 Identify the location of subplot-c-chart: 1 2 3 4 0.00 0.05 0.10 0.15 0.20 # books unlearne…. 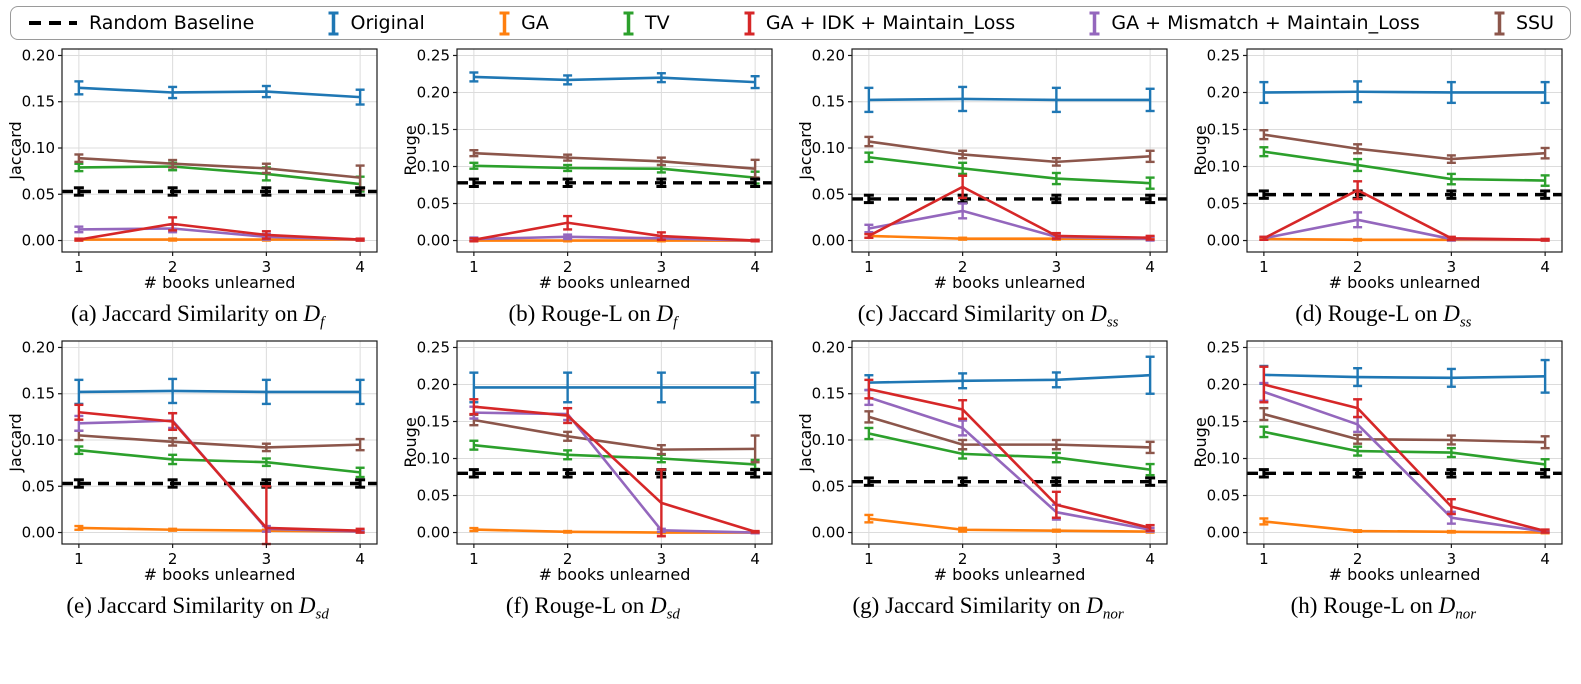
(982, 169).